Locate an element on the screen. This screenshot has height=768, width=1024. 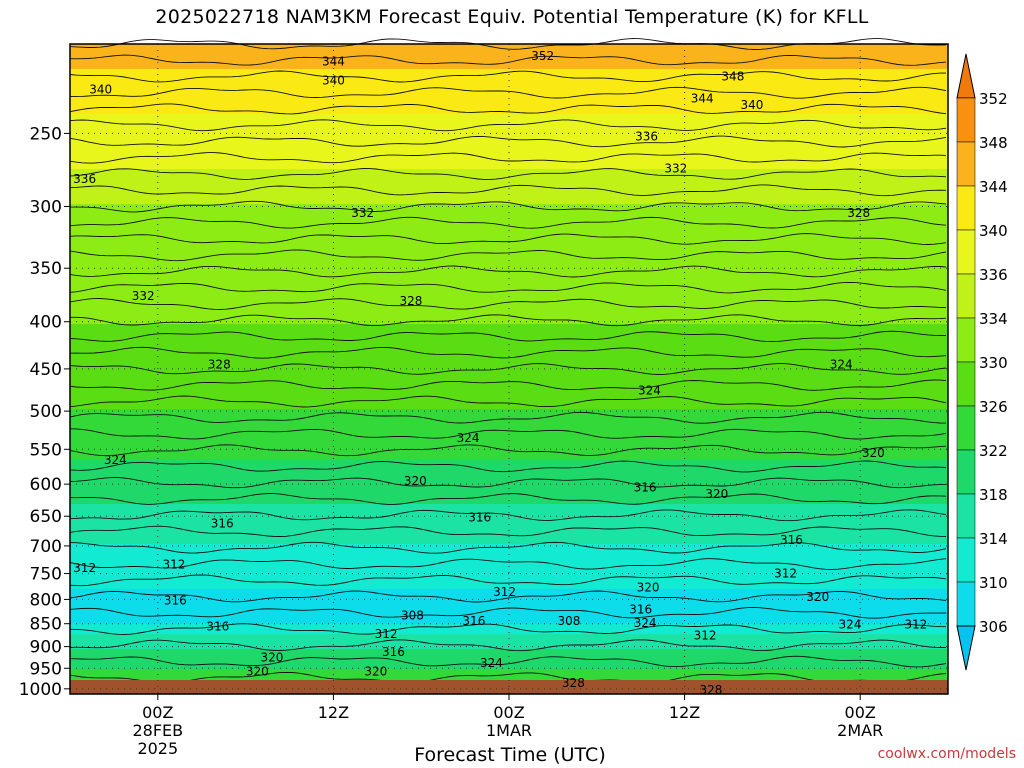
x-axis-label: Forecast Time (UTC) is located at coordinates (510, 755).